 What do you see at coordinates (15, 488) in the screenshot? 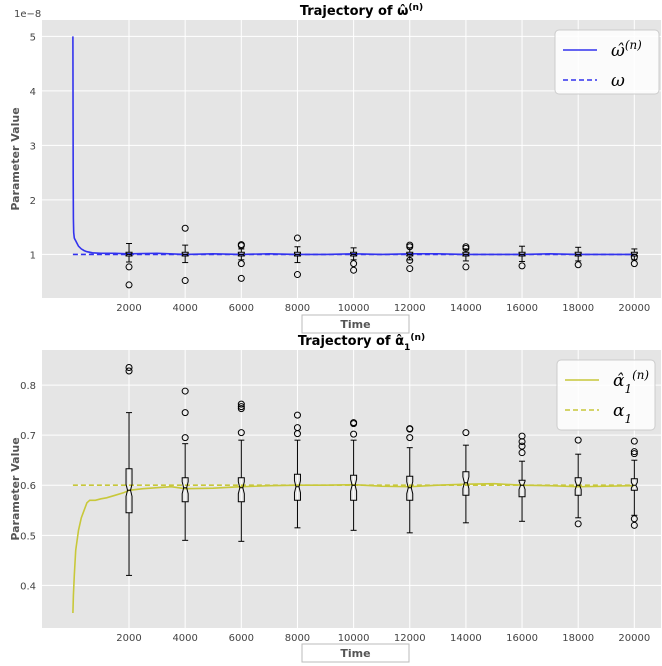
I see `y-axis-label: Parameter Value` at bounding box center [15, 488].